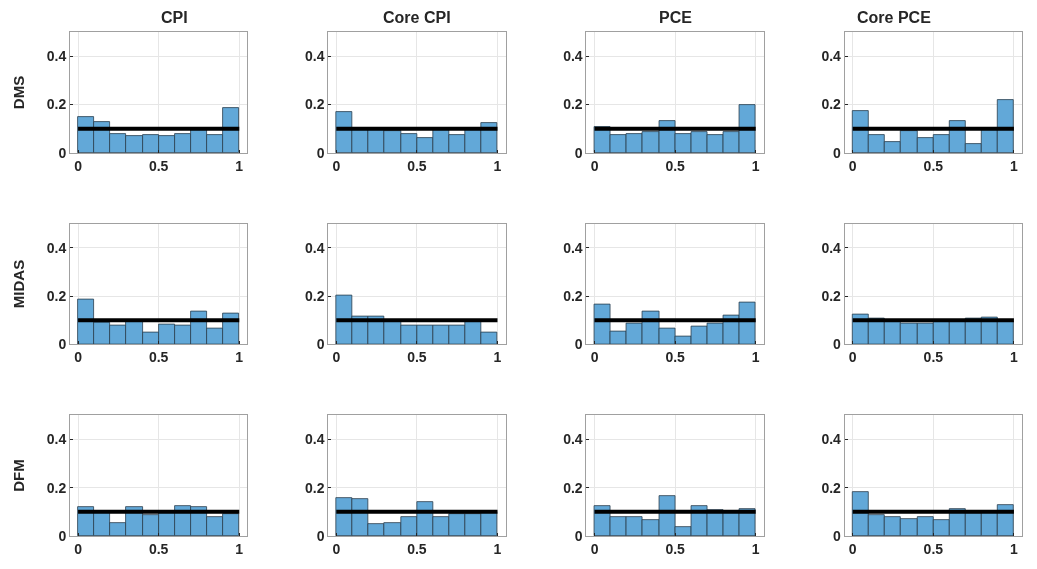  What do you see at coordinates (18, 475) in the screenshot?
I see `y-axis-title: DFM` at bounding box center [18, 475].